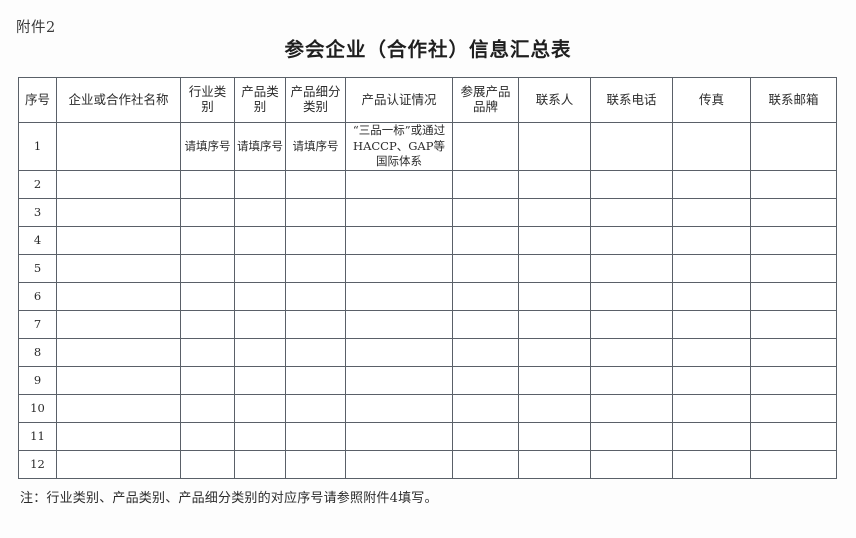  Describe the element at coordinates (37, 146) in the screenshot. I see `row-index-cell: 1` at that location.